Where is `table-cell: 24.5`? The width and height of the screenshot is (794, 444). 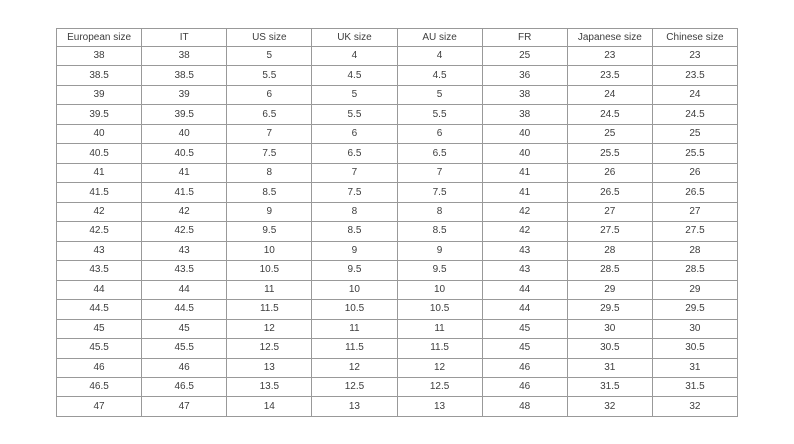
table-cell: 24.5 is located at coordinates (609, 114).